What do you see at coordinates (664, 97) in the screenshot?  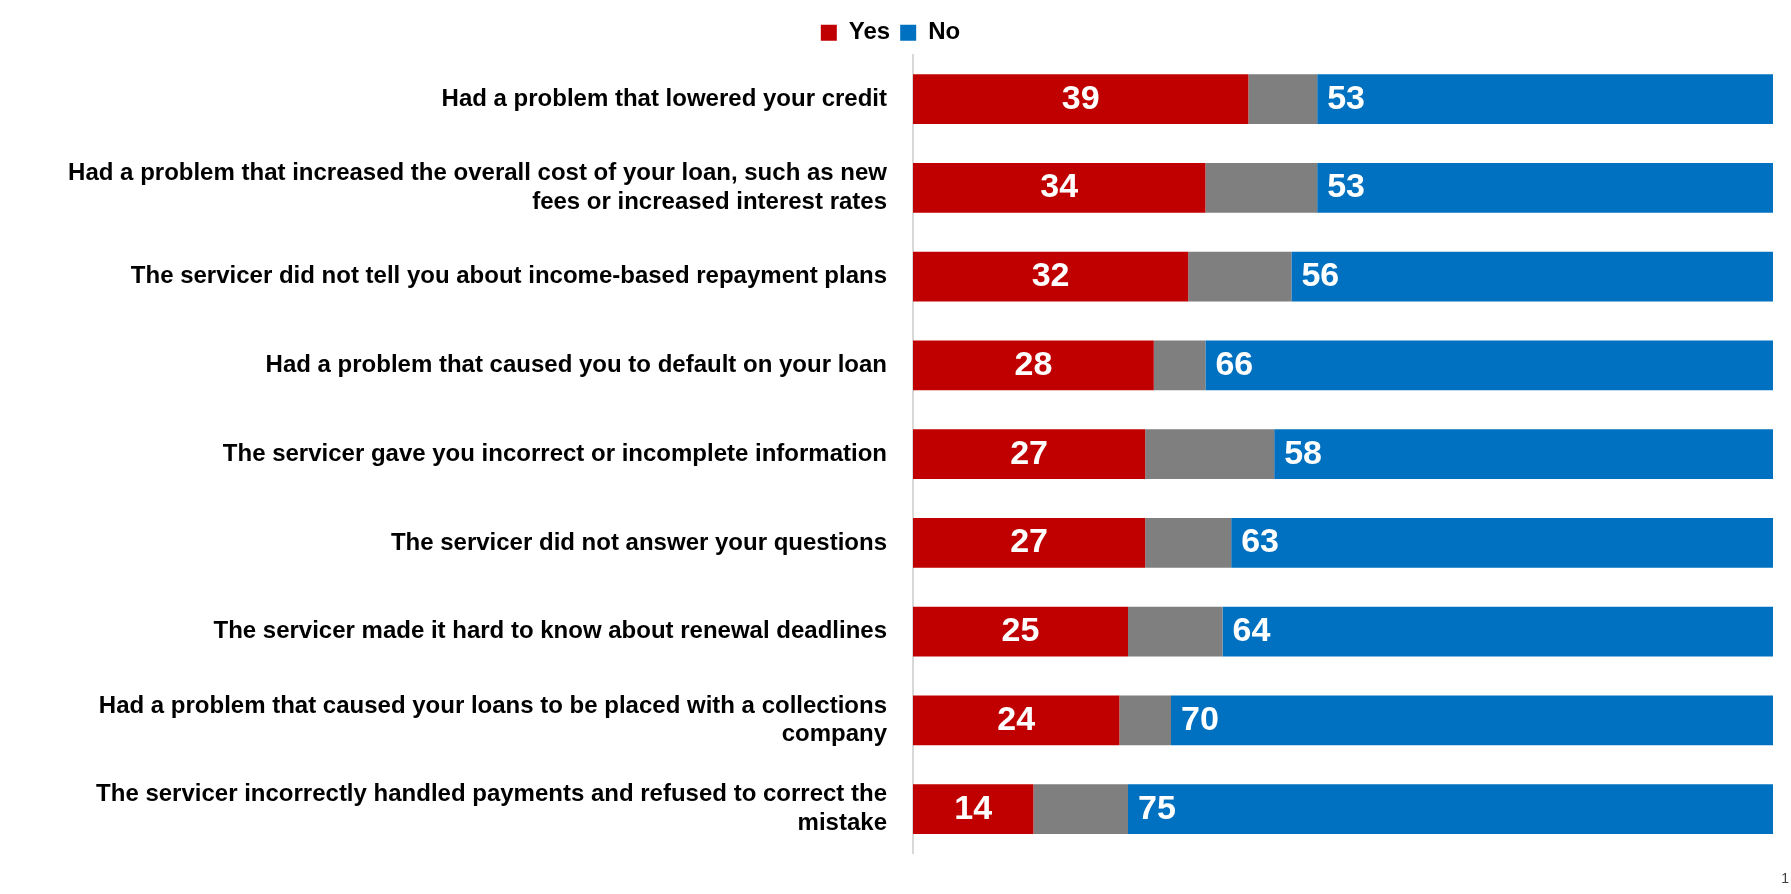 I see `y-tick-label: Had a problem that lowered your credit` at bounding box center [664, 97].